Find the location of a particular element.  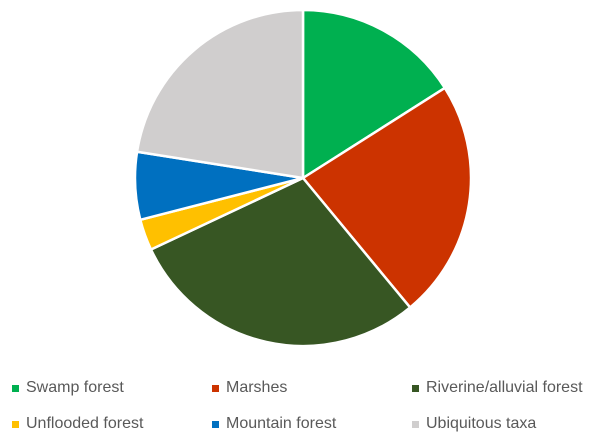

pie-slice-swamp-forest is located at coordinates (374, 94).